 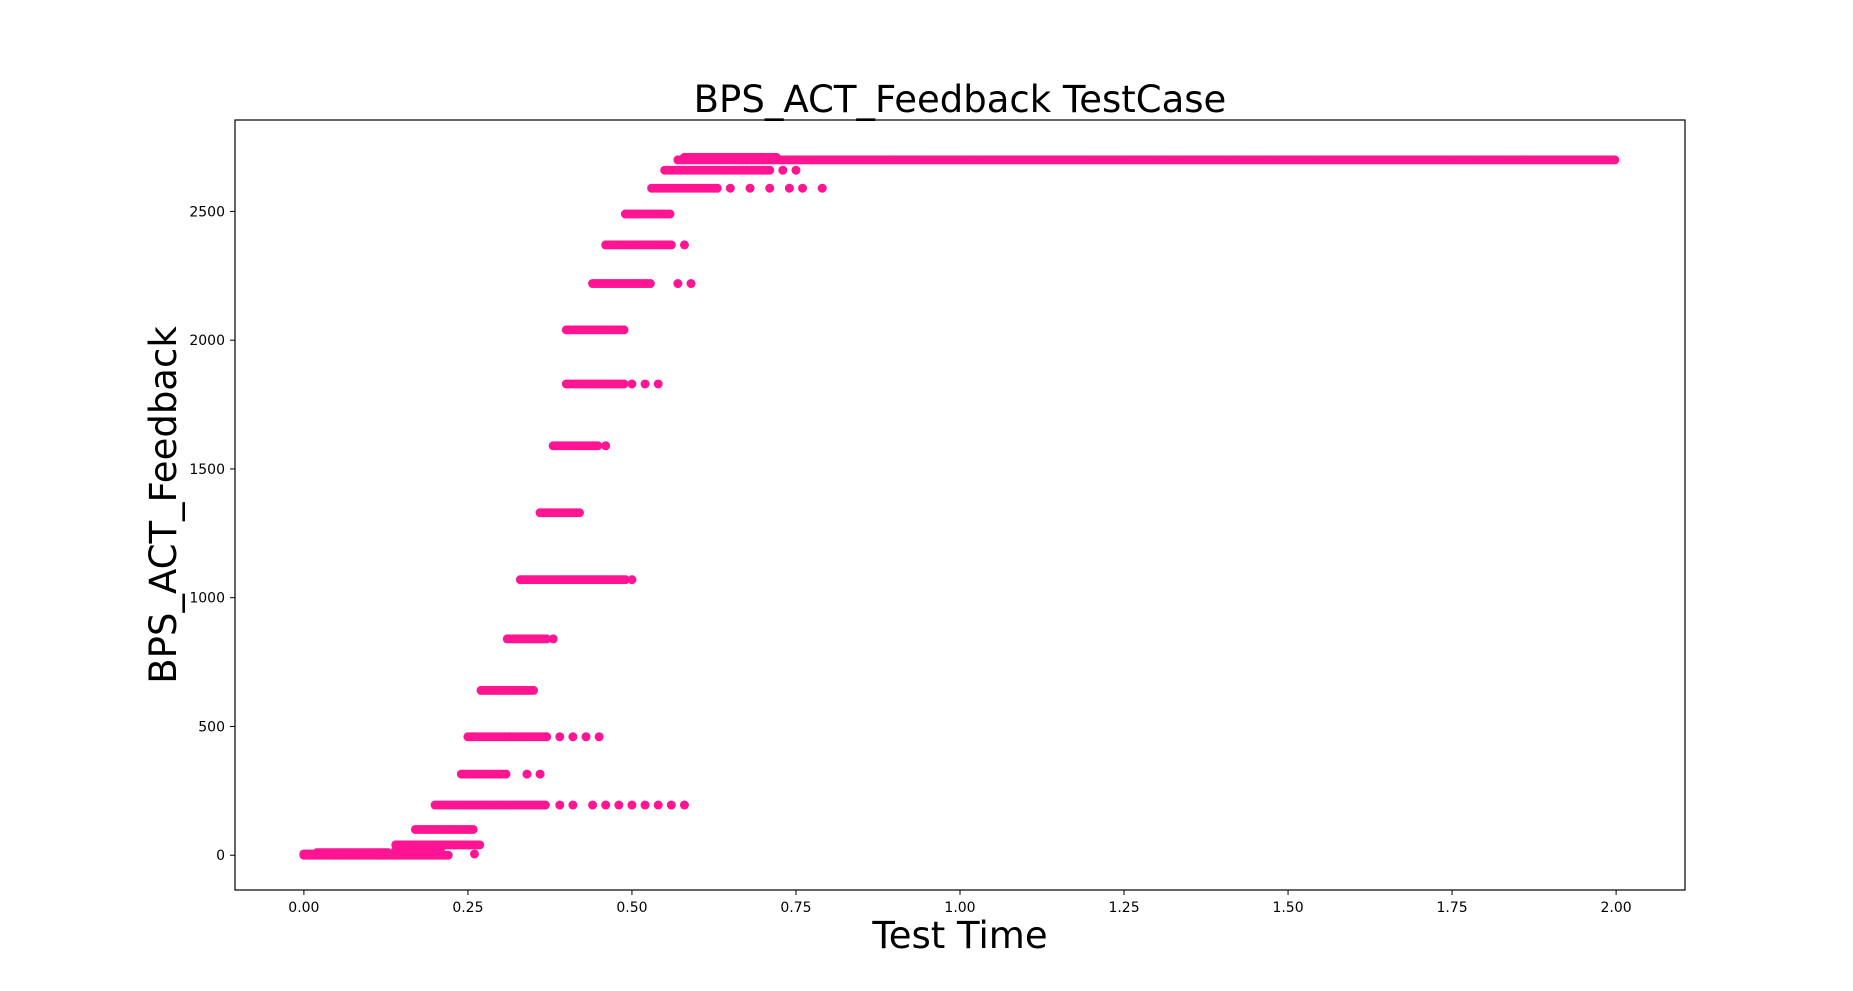 I want to click on x-tick-label: 2.00, so click(x=1616, y=908).